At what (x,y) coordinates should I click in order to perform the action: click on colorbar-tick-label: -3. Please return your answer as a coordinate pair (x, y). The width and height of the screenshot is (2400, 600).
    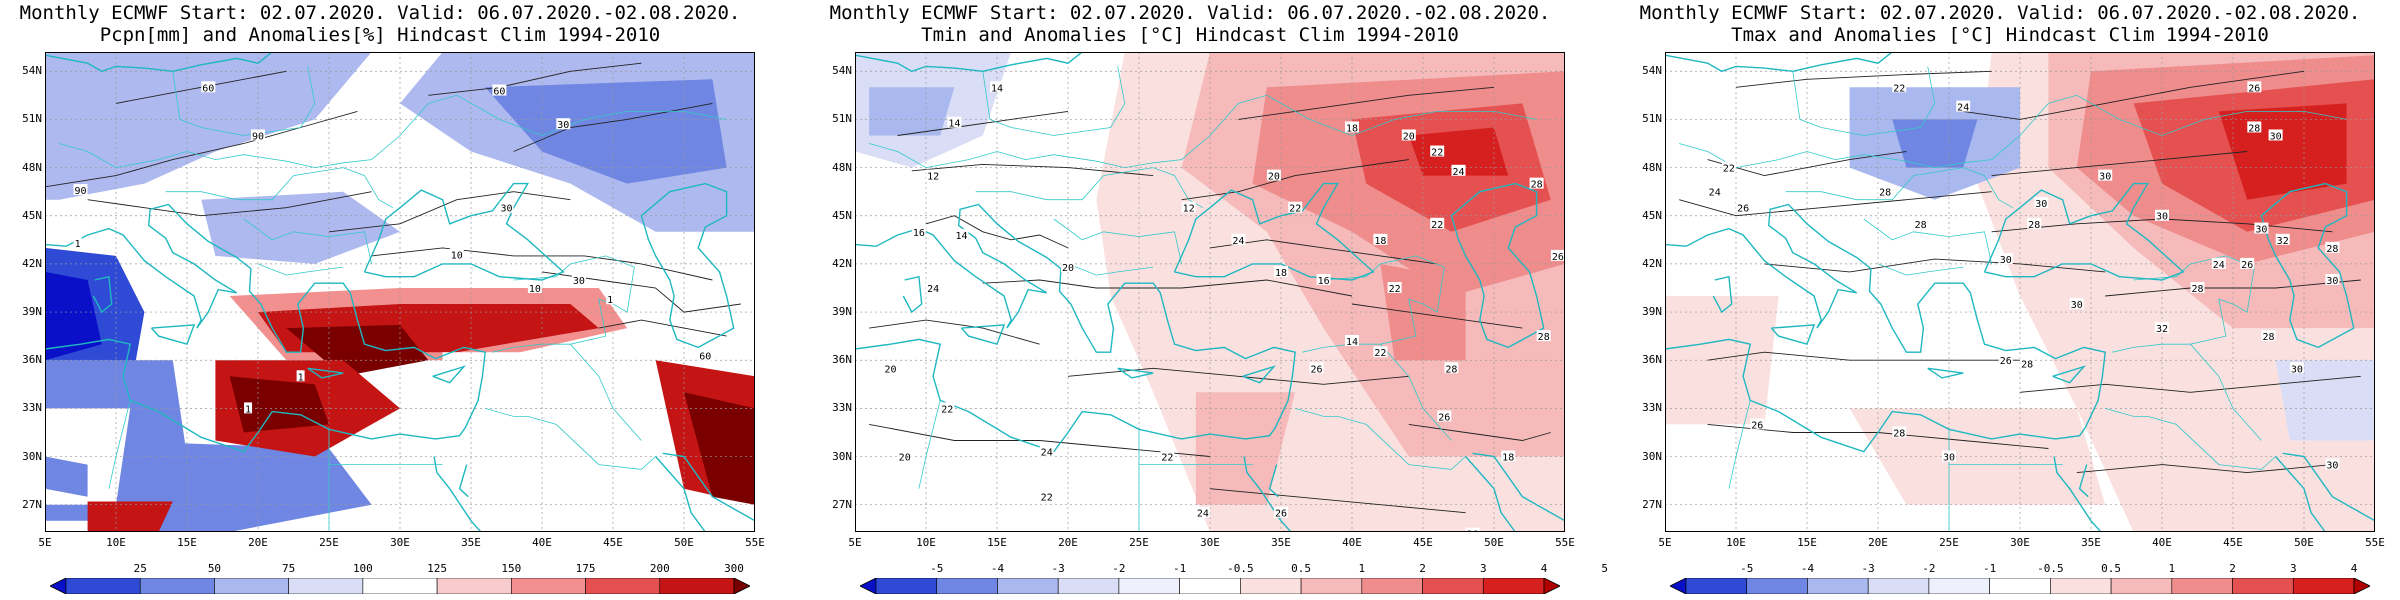
    Looking at the image, I should click on (1058, 568).